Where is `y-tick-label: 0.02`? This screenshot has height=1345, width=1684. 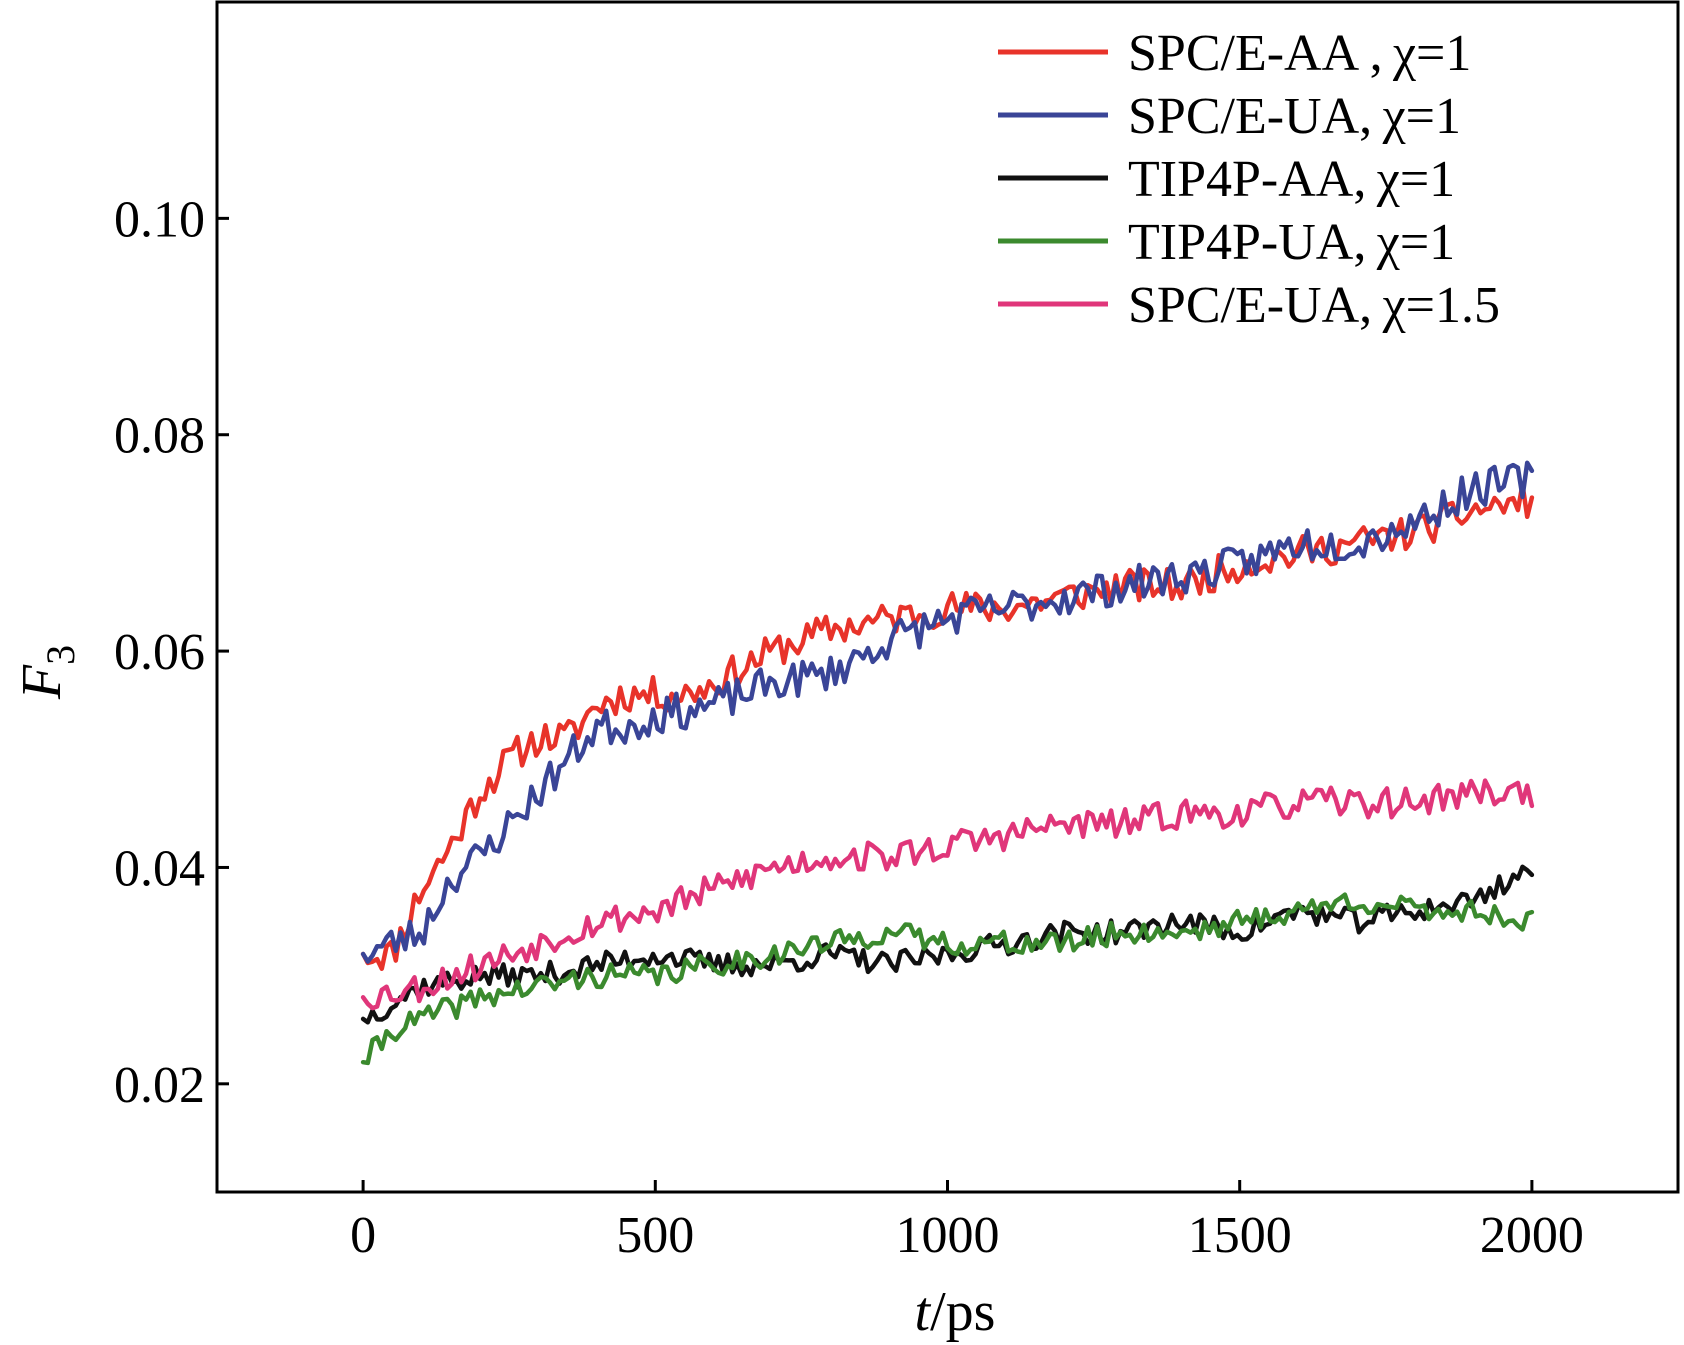
y-tick-label: 0.02 is located at coordinates (159, 1085).